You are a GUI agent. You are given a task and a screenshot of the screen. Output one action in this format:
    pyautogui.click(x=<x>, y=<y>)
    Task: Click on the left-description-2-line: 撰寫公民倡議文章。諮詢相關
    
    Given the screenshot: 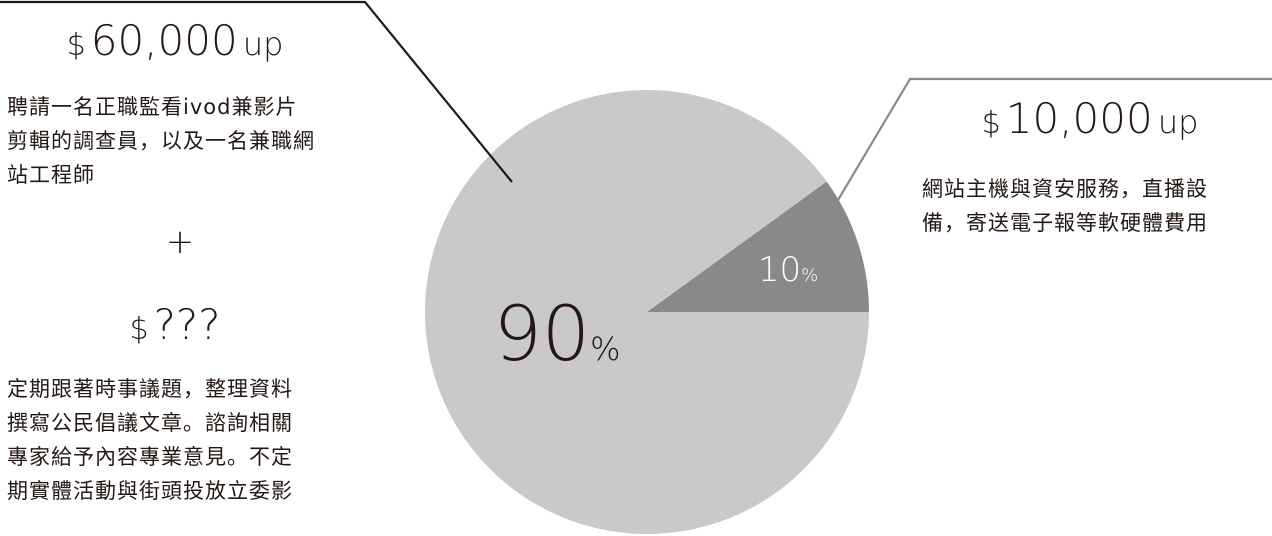 What is the action you would take?
    pyautogui.click(x=150, y=423)
    